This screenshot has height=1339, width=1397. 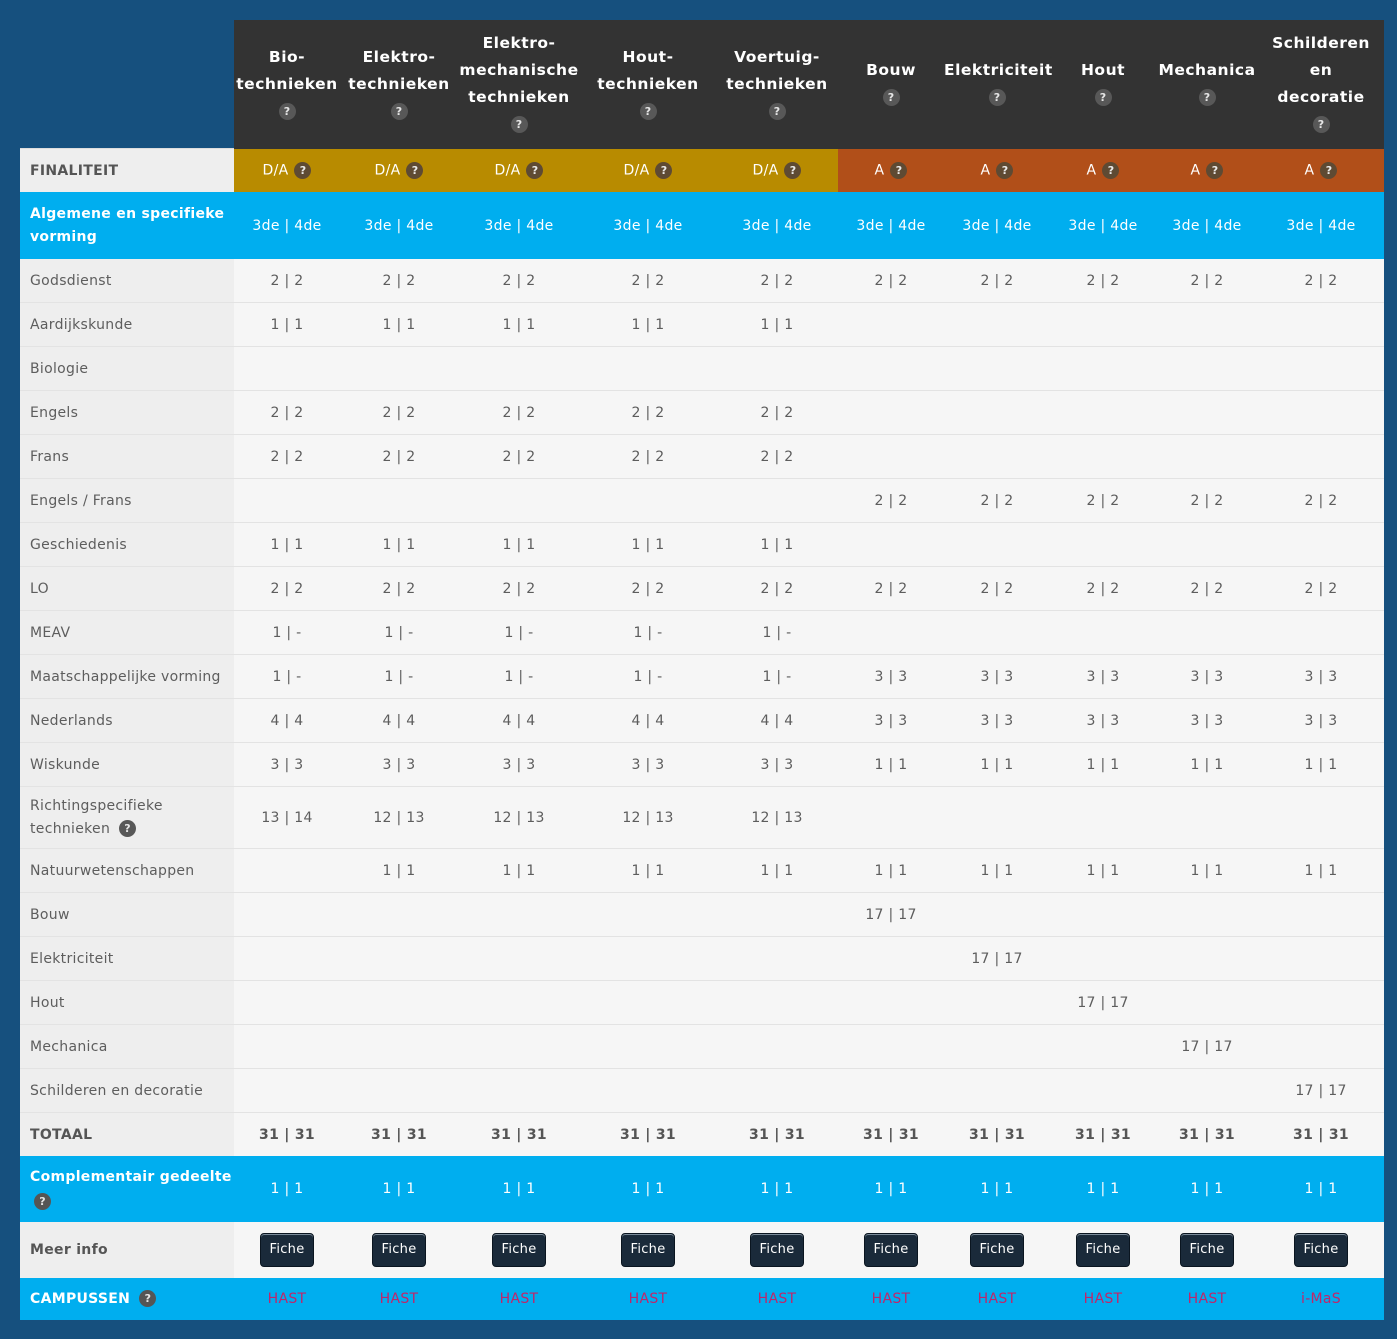 I want to click on complementair-label-text: Complementair gedeelte, so click(x=131, y=1177).